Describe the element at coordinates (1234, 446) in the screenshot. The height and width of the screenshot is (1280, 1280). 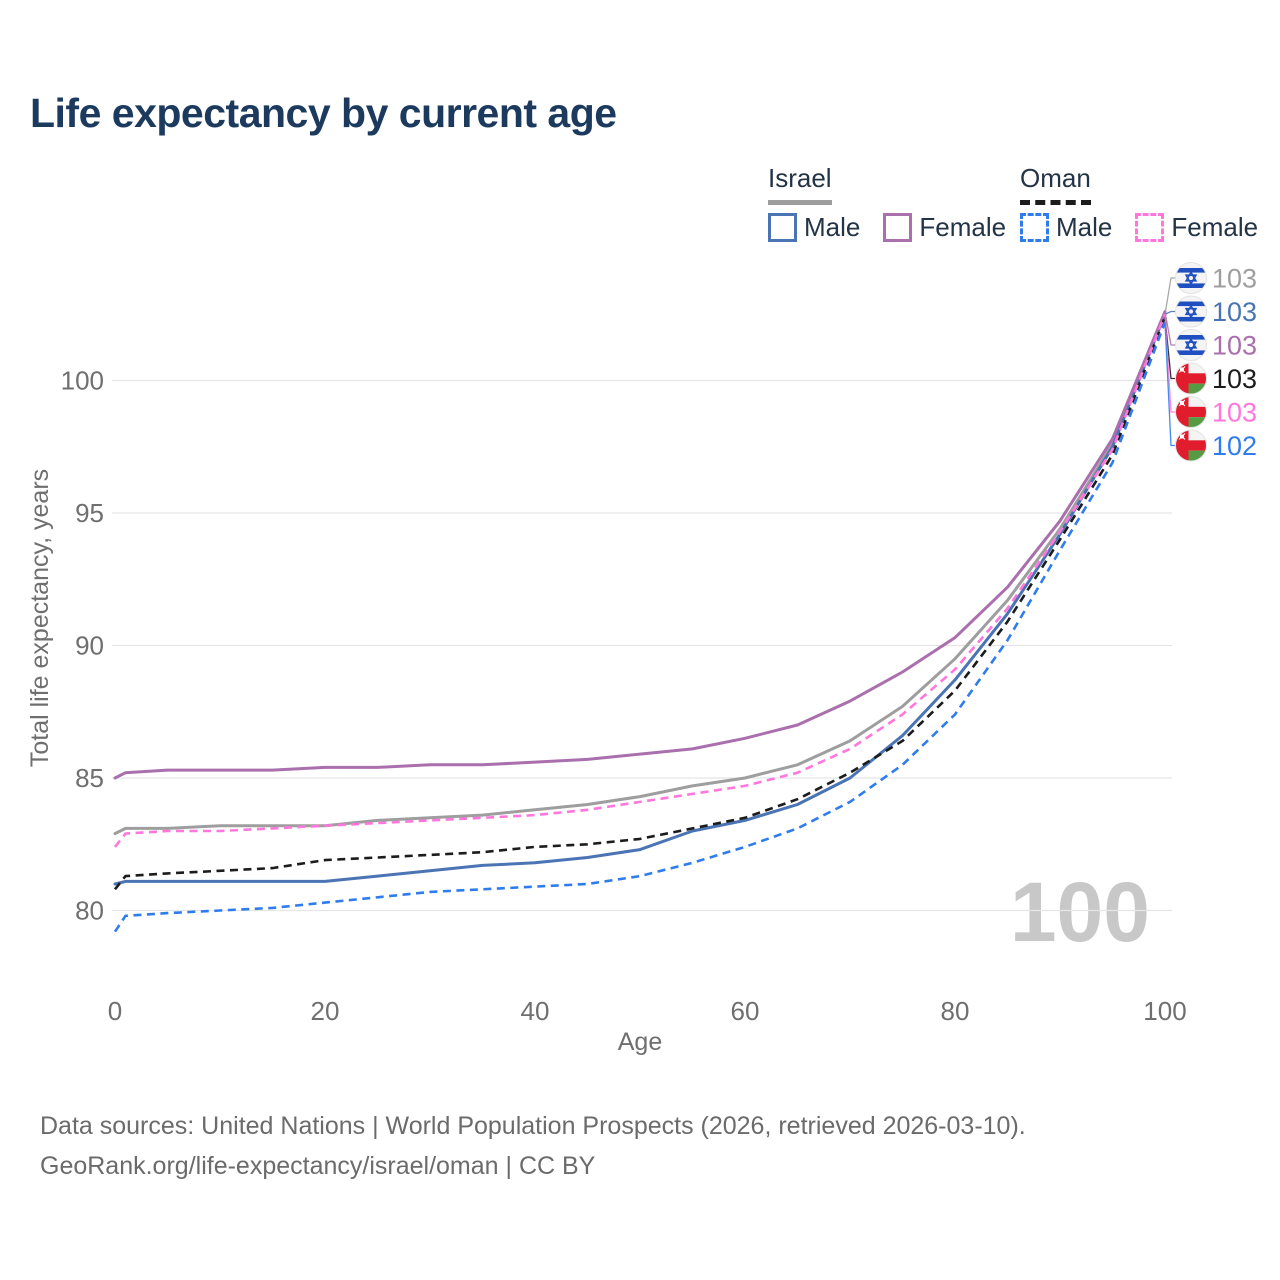
I see `end-label-oman-male: 102` at that location.